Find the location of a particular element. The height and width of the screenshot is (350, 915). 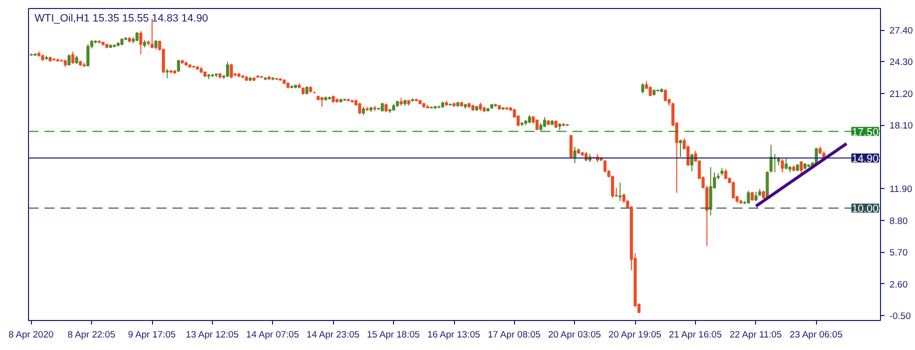

x-tick-label: 22 Apr 11:05 is located at coordinates (756, 335).